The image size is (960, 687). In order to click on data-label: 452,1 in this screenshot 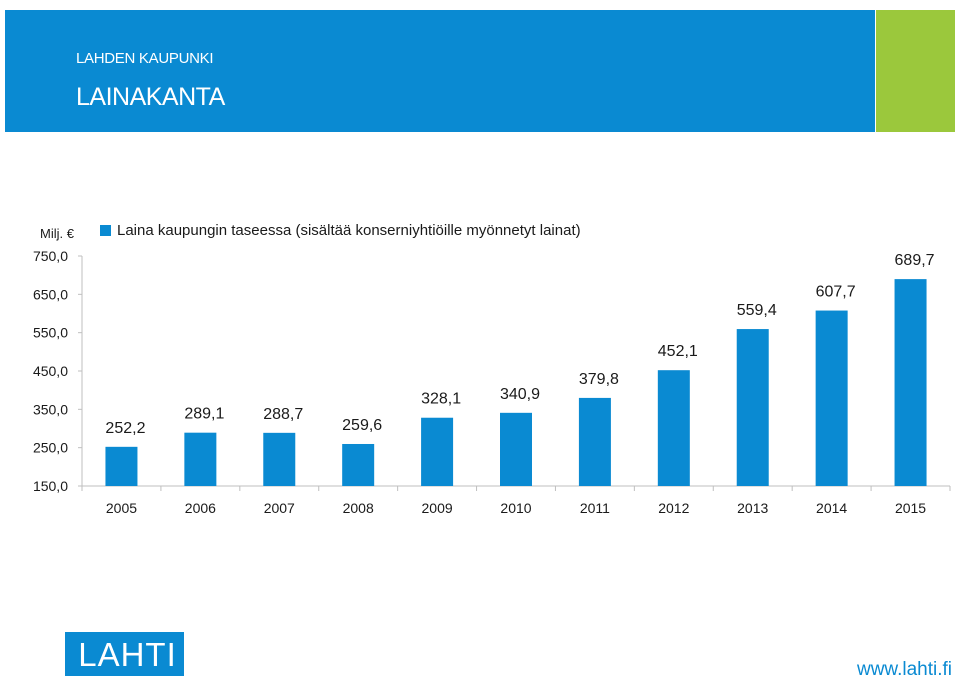, I will do `click(678, 351)`.